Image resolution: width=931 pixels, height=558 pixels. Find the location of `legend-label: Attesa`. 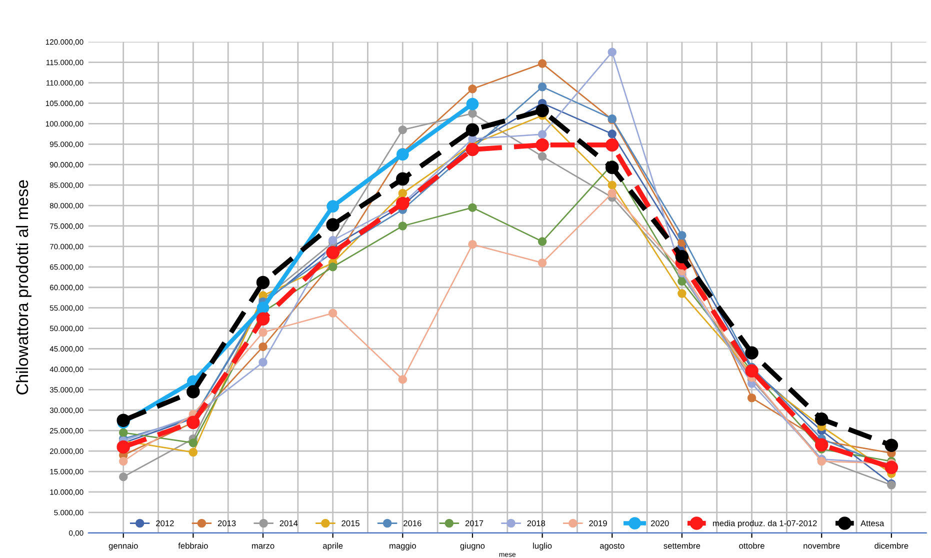

legend-label: Attesa is located at coordinates (872, 523).